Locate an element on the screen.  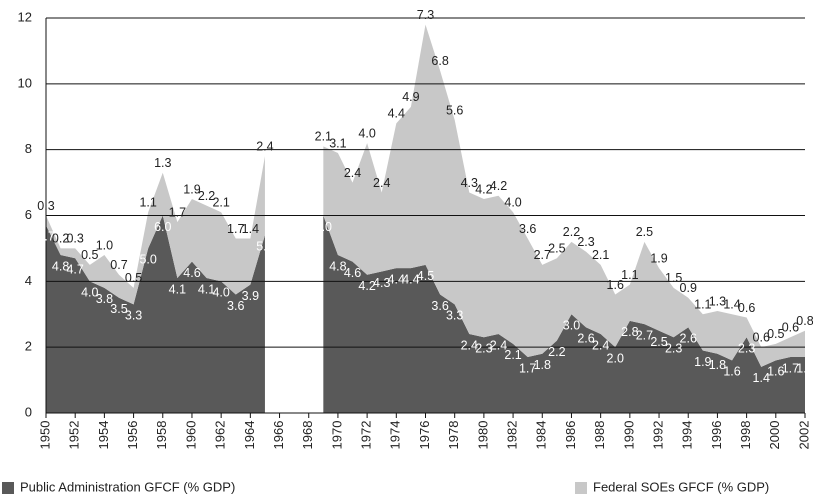
data-label: 3.3 is located at coordinates (454, 316).